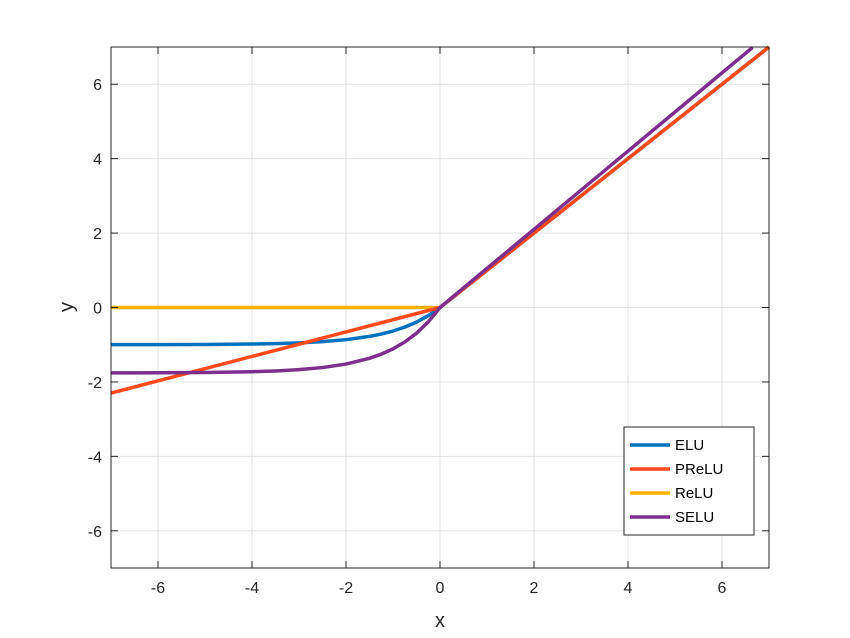  Describe the element at coordinates (689, 481) in the screenshot. I see `legend: ELU PReLU ReLU SELU` at that location.